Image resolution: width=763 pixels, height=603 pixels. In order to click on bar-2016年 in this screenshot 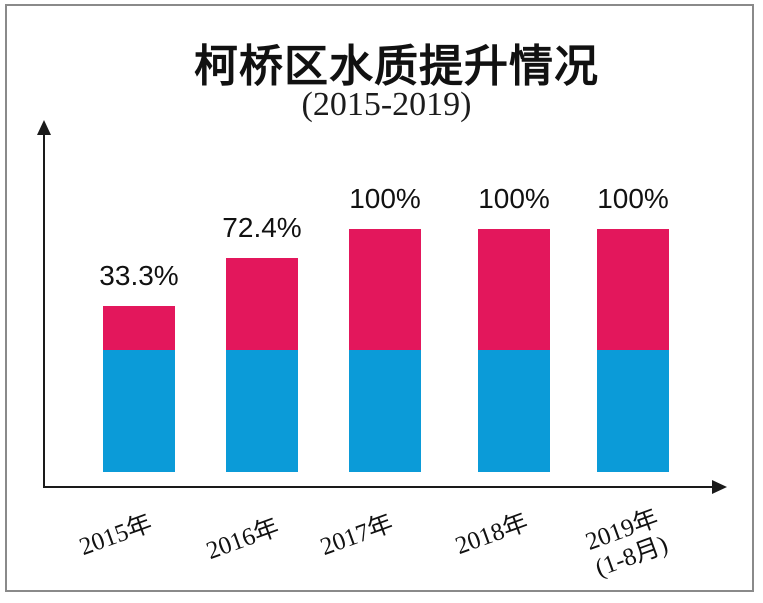, I will do `click(262, 365)`.